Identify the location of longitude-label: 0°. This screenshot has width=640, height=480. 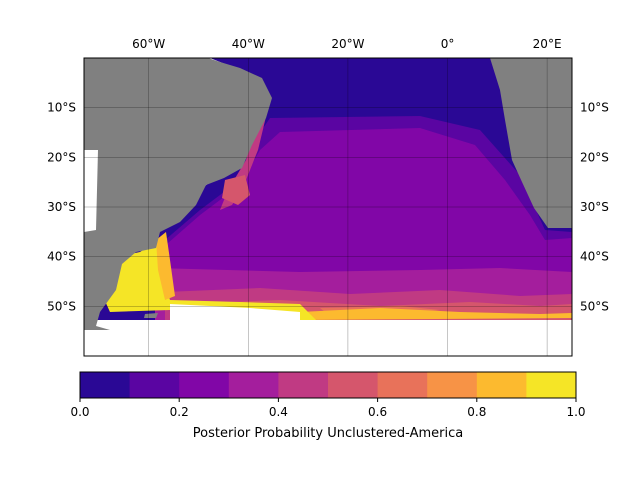
(448, 44).